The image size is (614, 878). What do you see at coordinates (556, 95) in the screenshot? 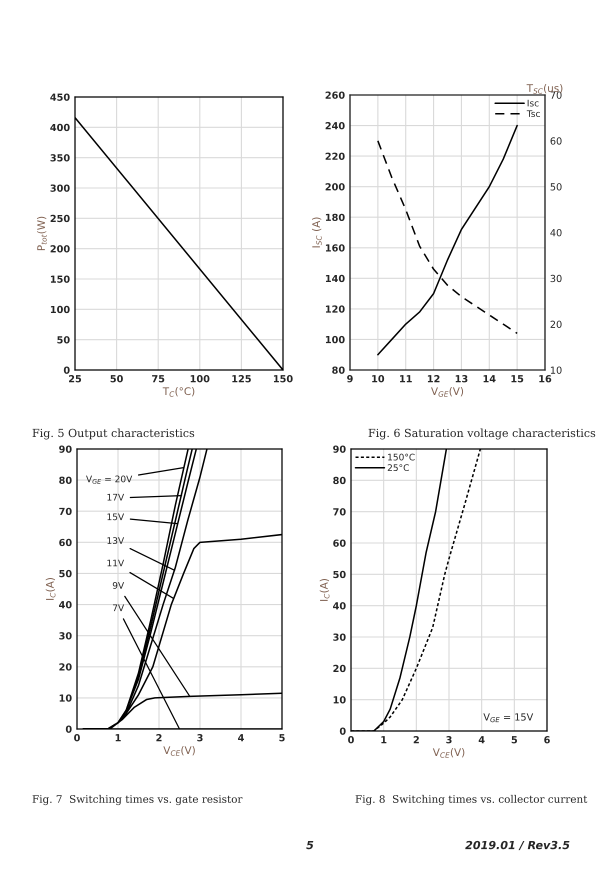
I see `y2-tick-label: 70` at bounding box center [556, 95].